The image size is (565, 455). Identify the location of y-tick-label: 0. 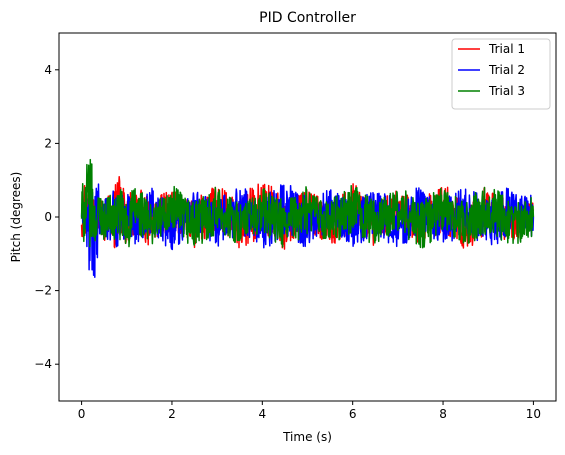
(48, 217).